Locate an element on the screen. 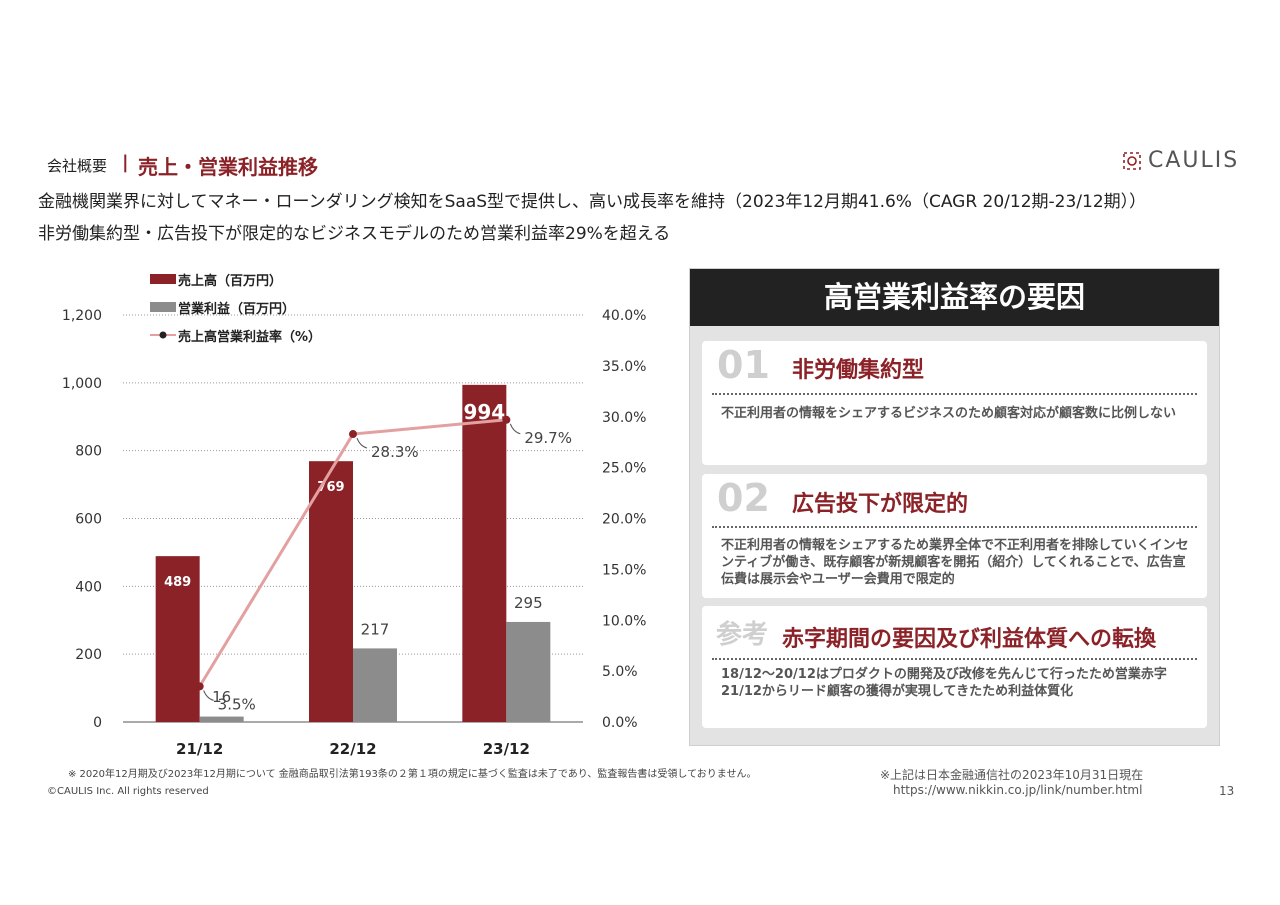  legend-label: 営業利益（百万円） is located at coordinates (236, 309).